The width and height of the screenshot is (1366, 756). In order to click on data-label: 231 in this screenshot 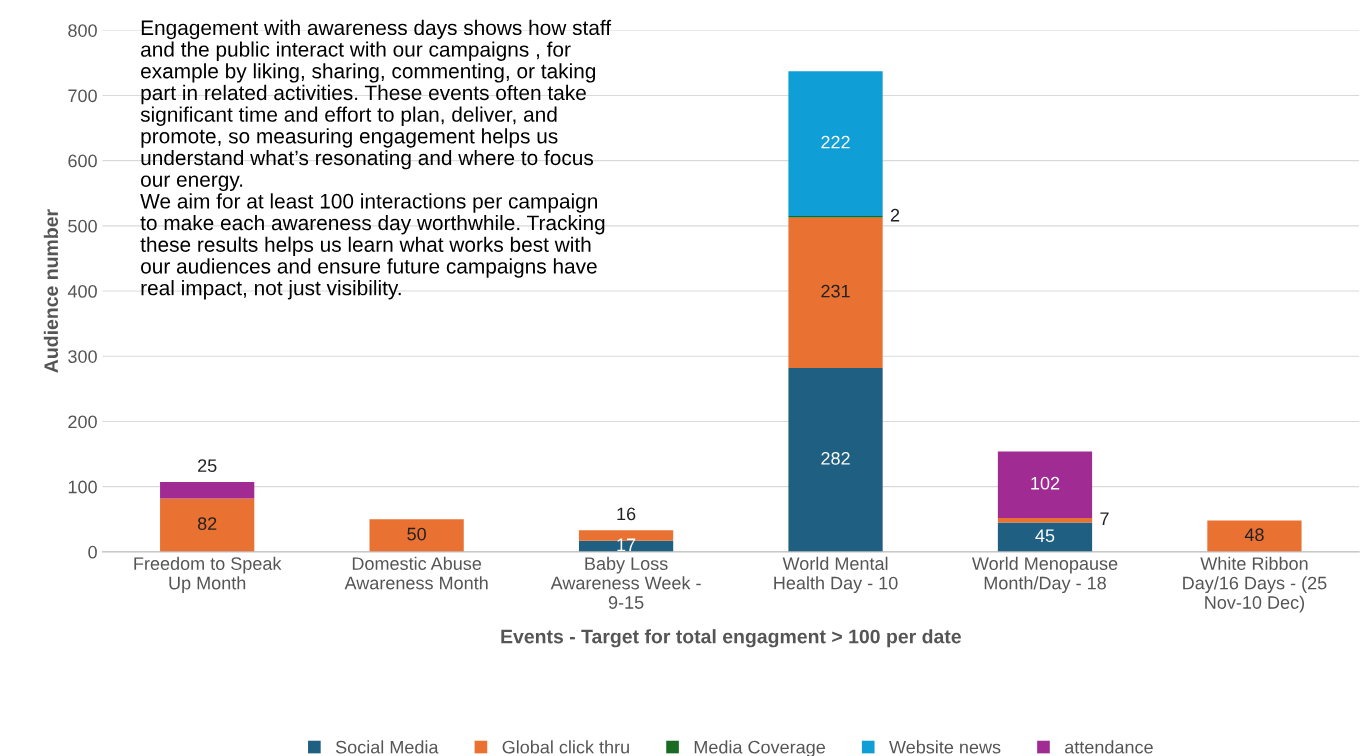, I will do `click(835, 291)`.